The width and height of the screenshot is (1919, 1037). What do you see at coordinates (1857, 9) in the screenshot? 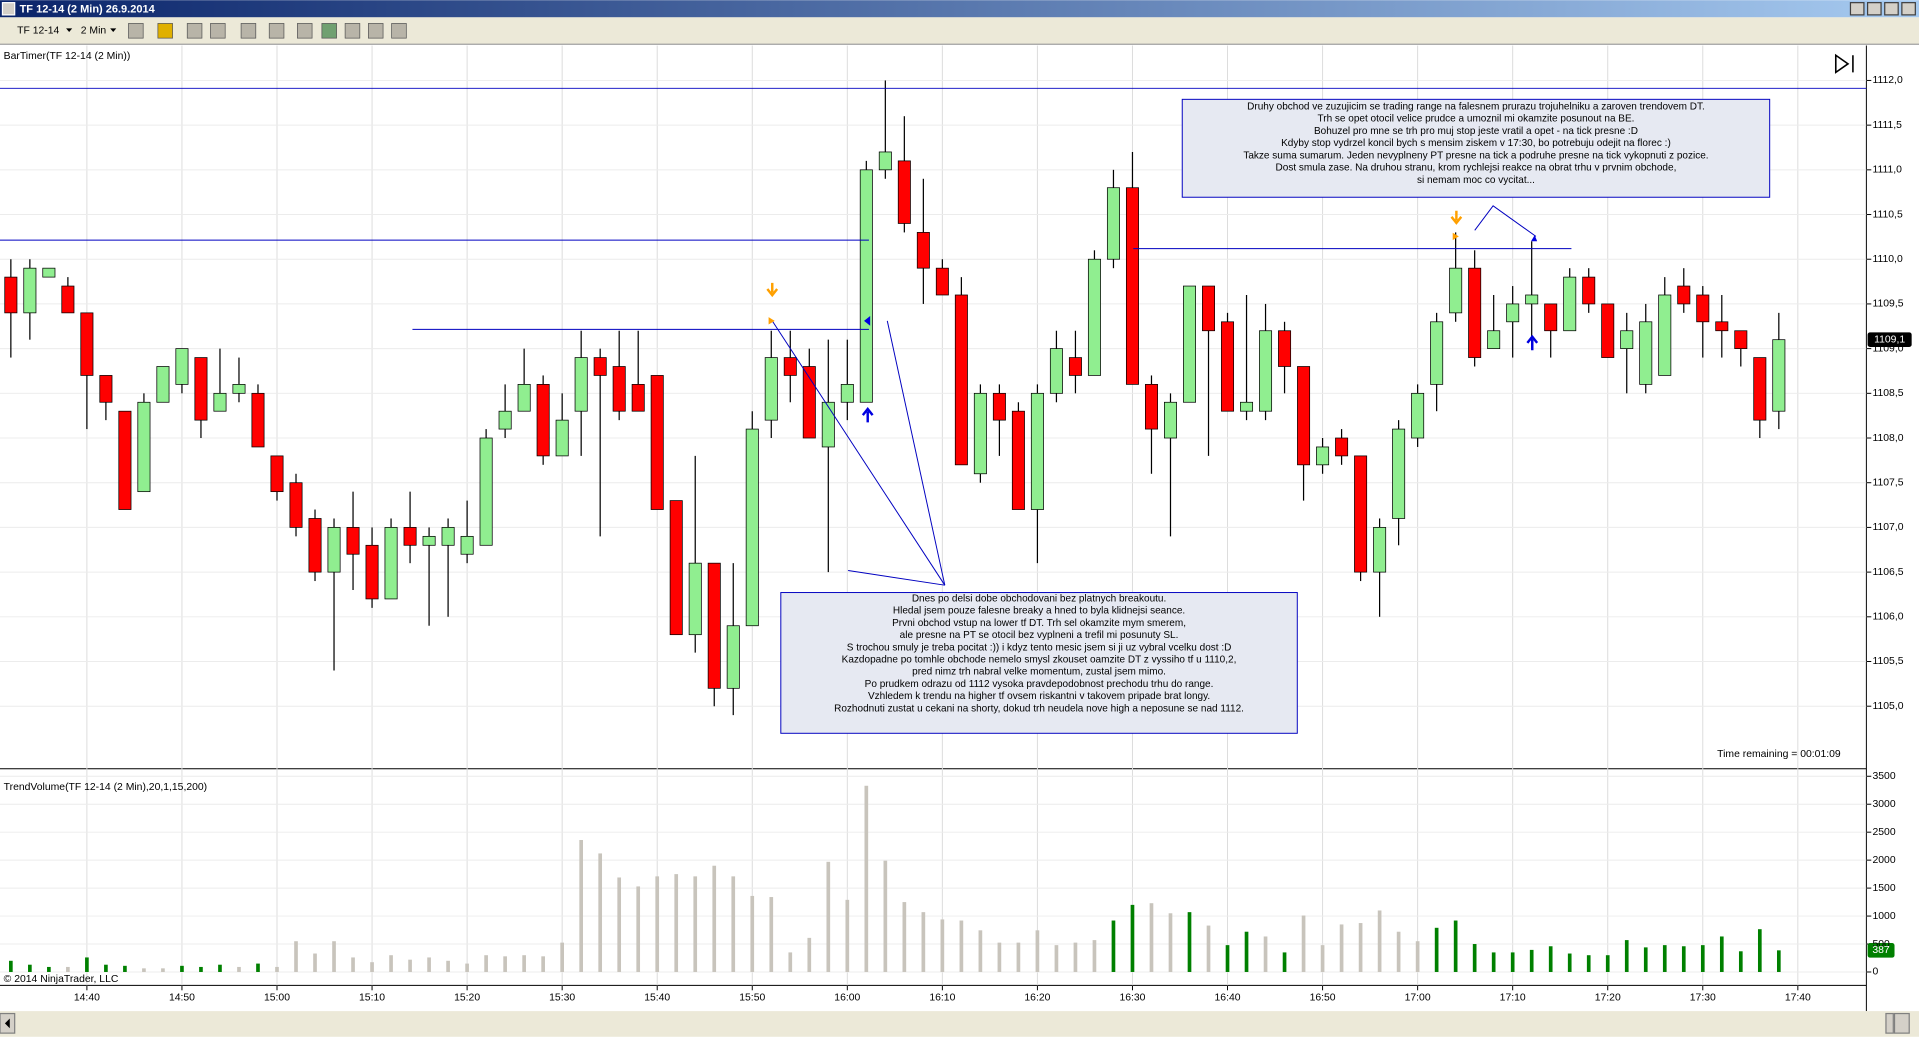
I see `minimize-button` at bounding box center [1857, 9].